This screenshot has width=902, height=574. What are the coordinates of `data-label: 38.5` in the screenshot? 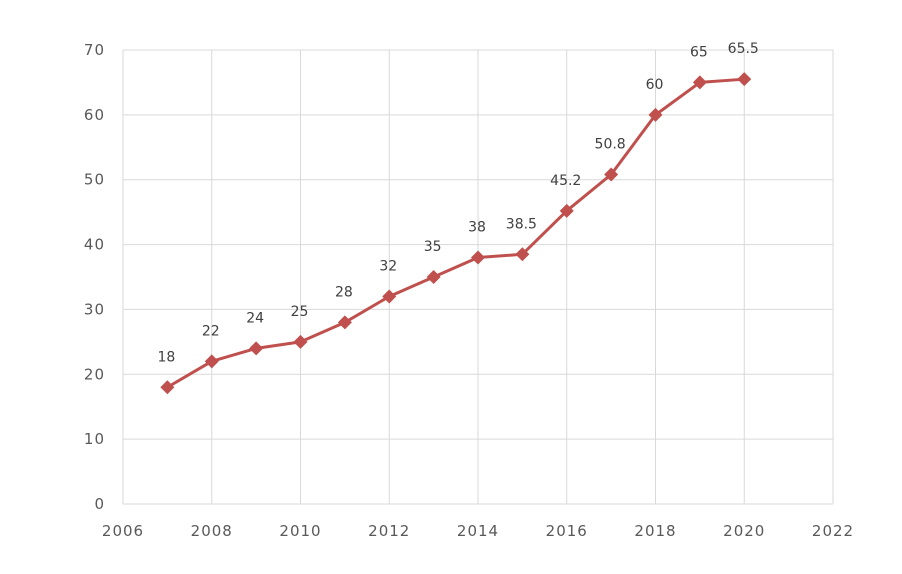 It's located at (521, 224).